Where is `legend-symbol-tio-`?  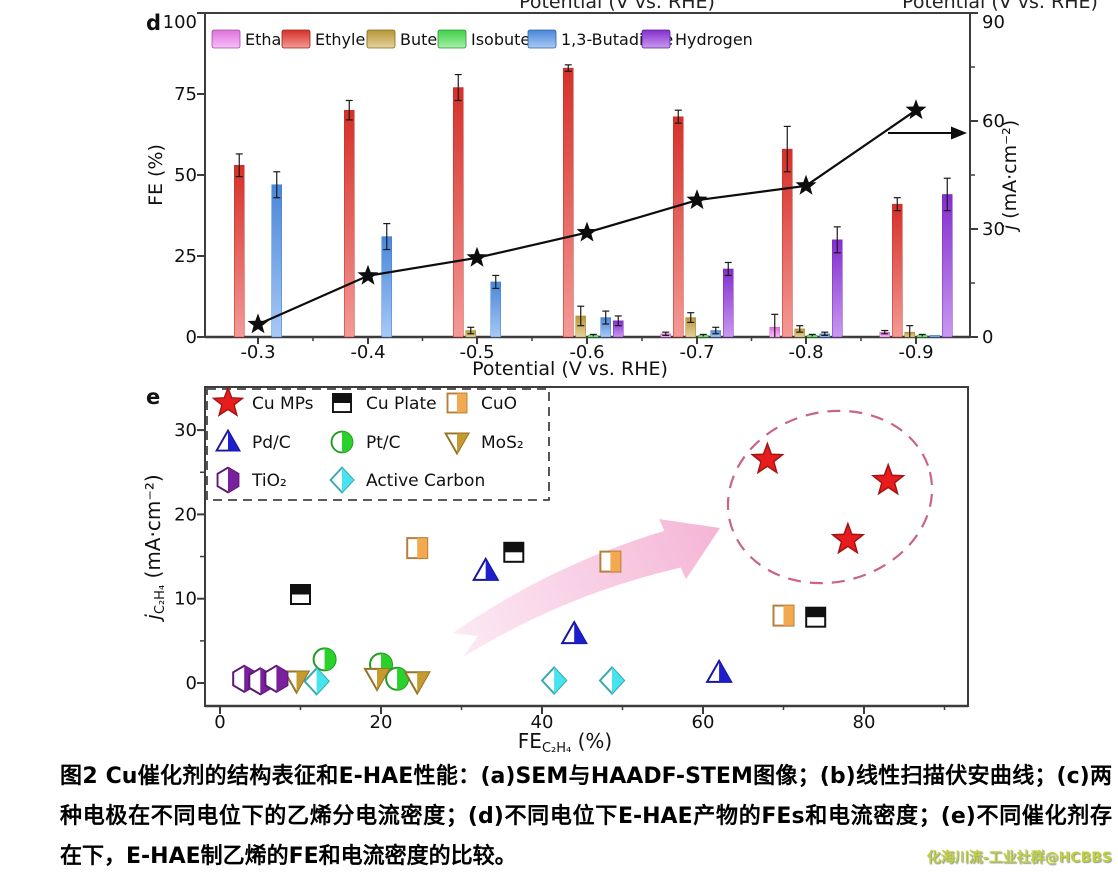
legend-symbol-tio- is located at coordinates (228, 480).